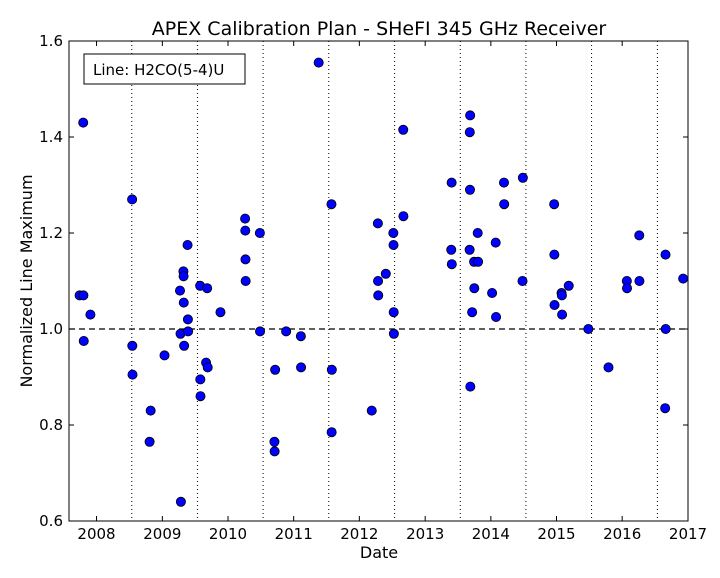  I want to click on x-tick-label: 2010, so click(228, 534).